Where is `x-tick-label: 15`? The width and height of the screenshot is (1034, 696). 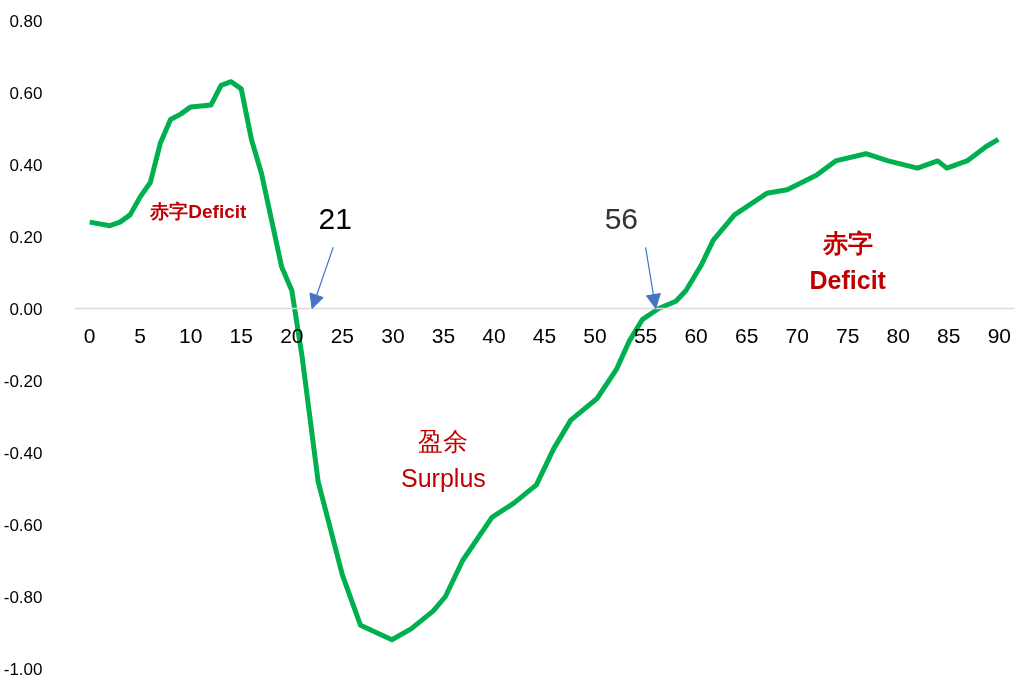
x-tick-label: 15 is located at coordinates (241, 335).